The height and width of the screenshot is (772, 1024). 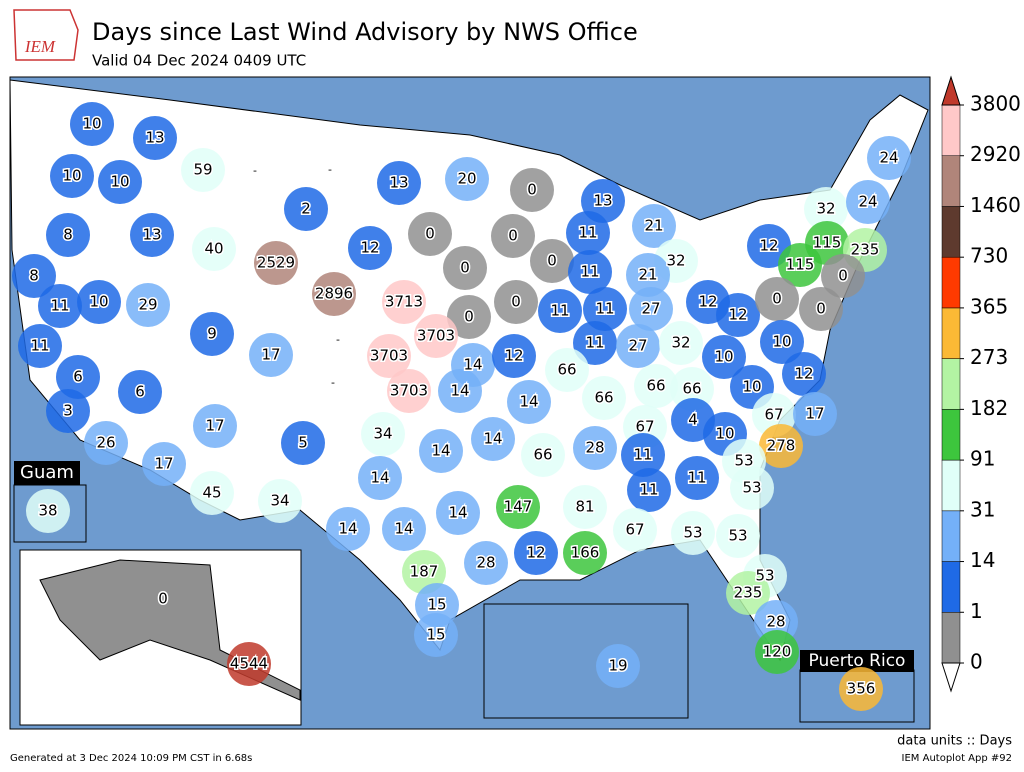 I want to click on office-label: 34, so click(x=382, y=434).